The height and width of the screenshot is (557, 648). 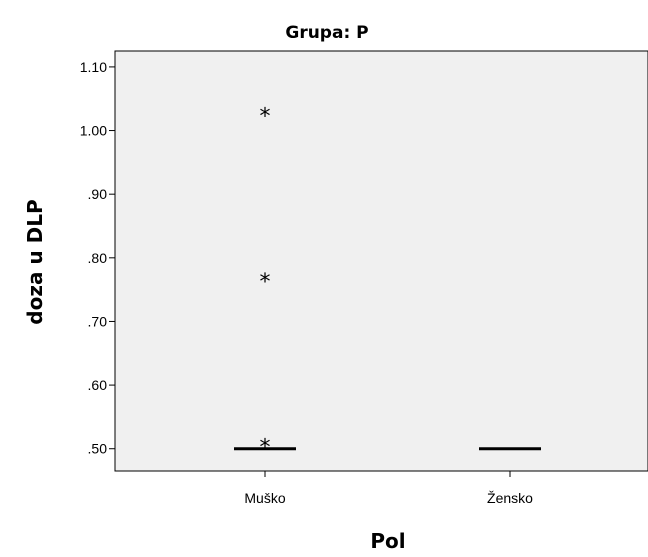 What do you see at coordinates (510, 498) in the screenshot?
I see `x-tick-label: Žensko` at bounding box center [510, 498].